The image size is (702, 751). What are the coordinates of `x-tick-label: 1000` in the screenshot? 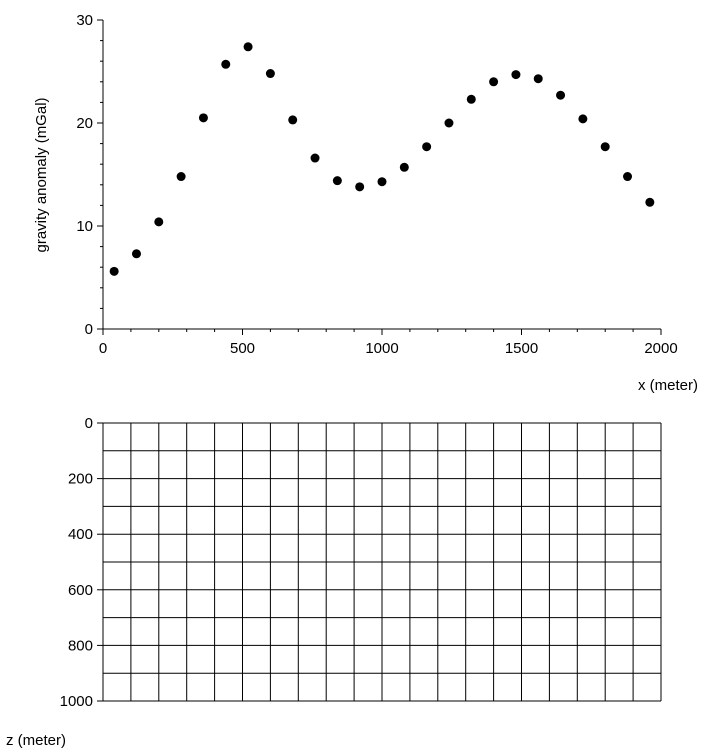 It's located at (381, 348).